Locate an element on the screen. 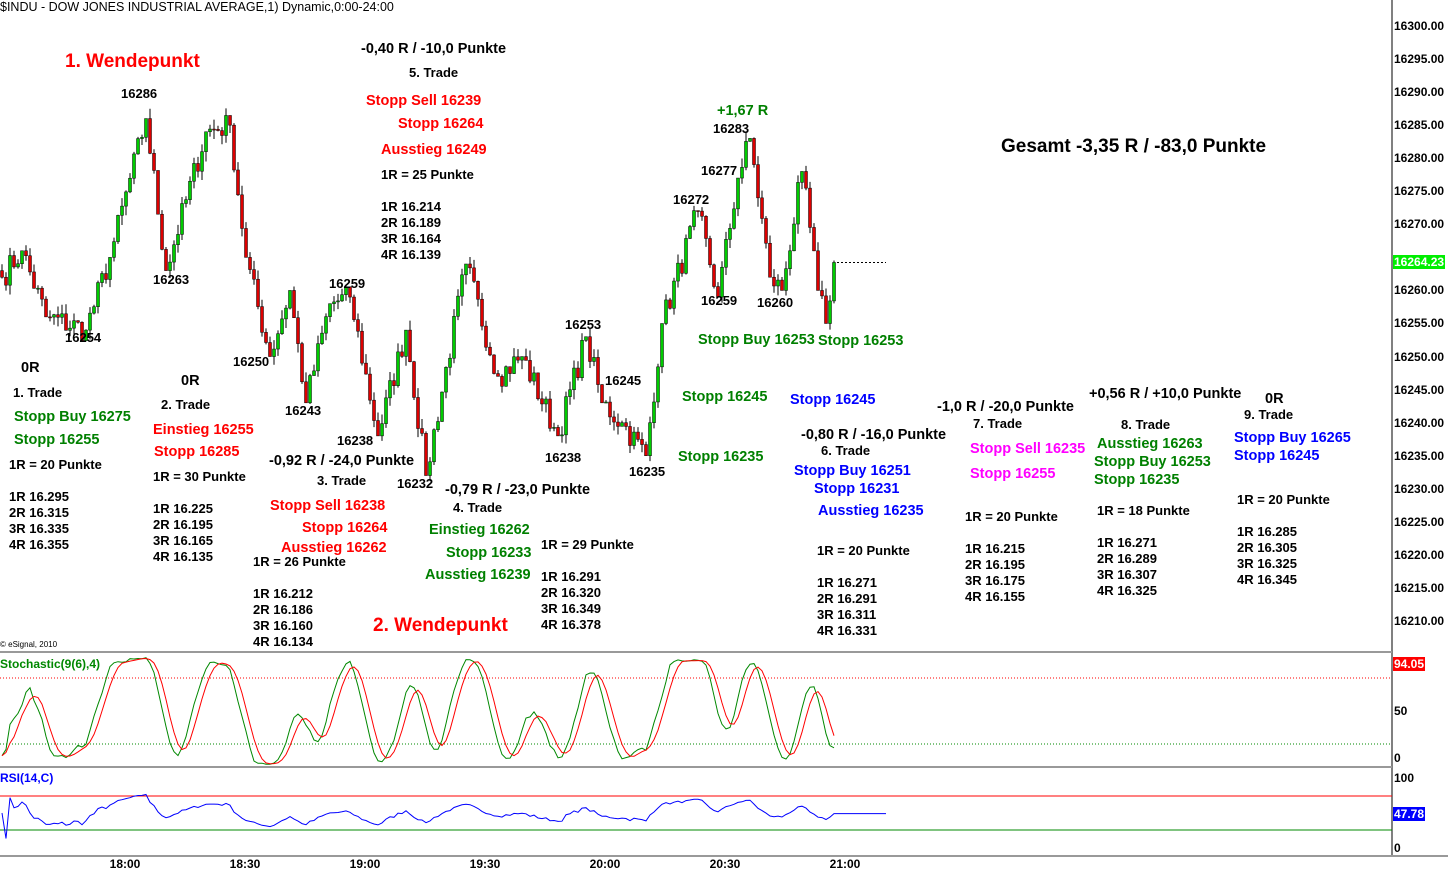 The image size is (1448, 871). time-tick-label: 21:00 is located at coordinates (845, 864).